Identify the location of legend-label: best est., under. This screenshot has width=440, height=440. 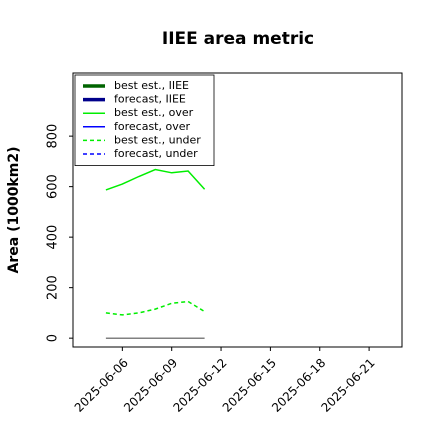
(157, 139).